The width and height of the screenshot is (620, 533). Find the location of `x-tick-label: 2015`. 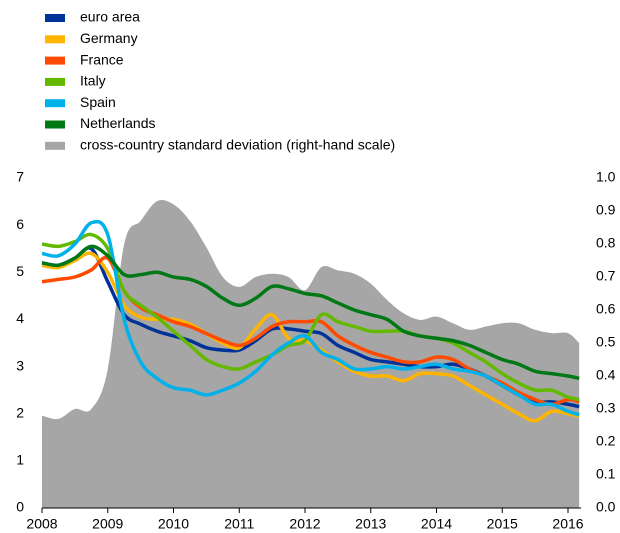

x-tick-label: 2015 is located at coordinates (502, 524).